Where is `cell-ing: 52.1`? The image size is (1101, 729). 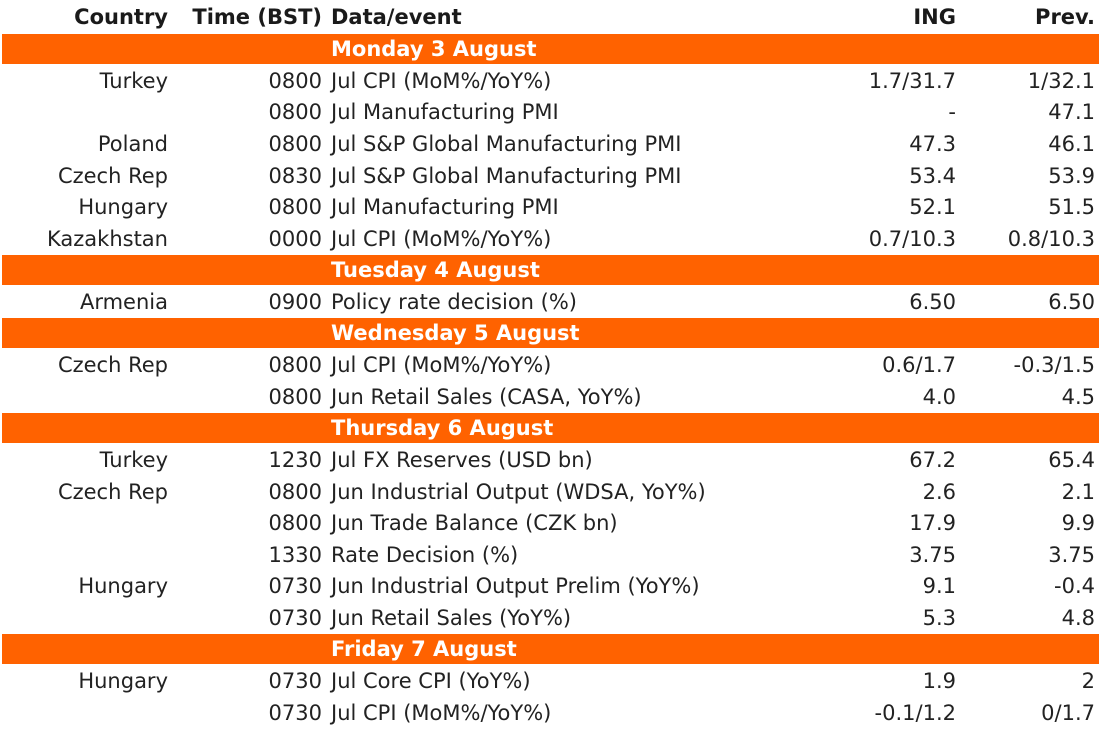
cell-ing: 52.1 is located at coordinates (932, 207).